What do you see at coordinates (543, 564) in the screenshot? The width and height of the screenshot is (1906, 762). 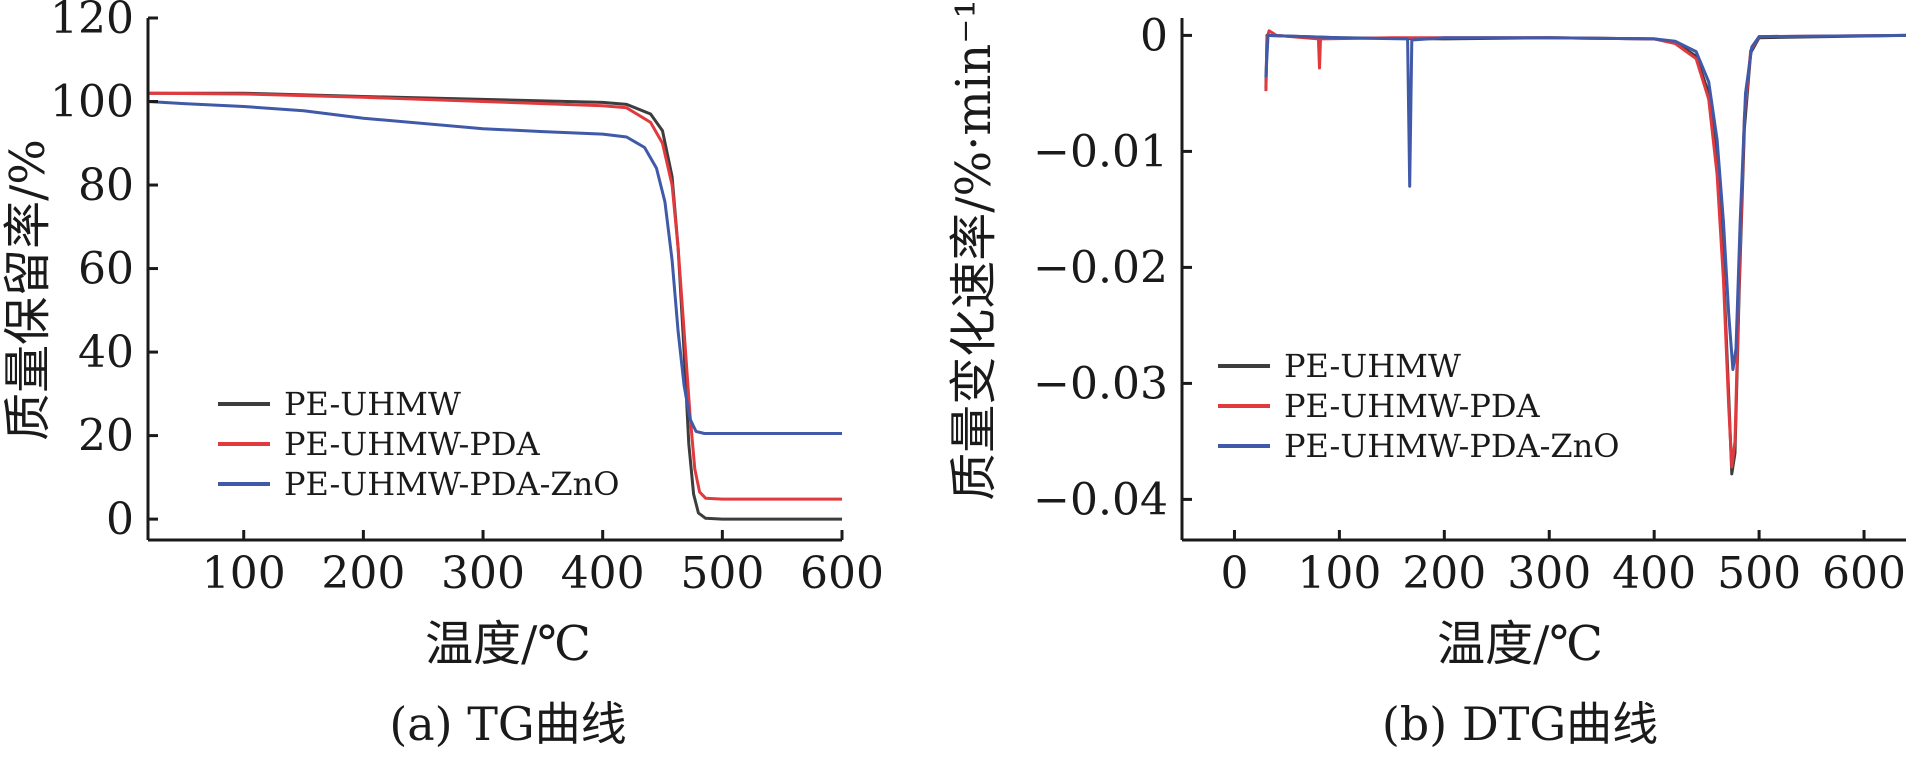 I see `tg-x-ticks: 100 200 300 400 500 600` at bounding box center [543, 564].